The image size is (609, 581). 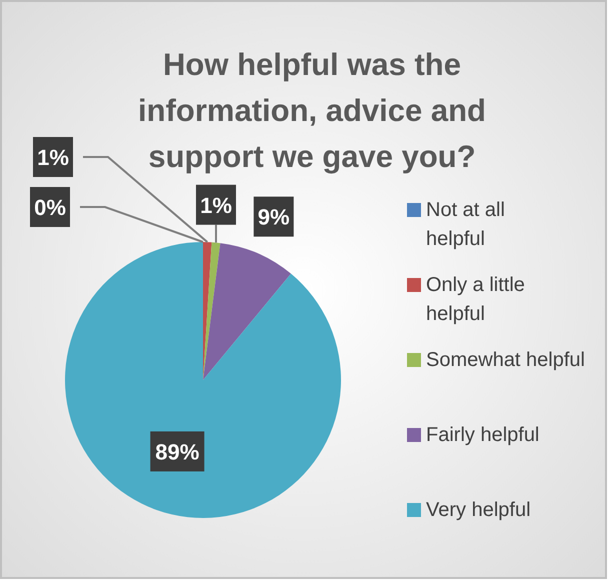 What do you see at coordinates (465, 224) in the screenshot?
I see `legend-label: Not at all helpful` at bounding box center [465, 224].